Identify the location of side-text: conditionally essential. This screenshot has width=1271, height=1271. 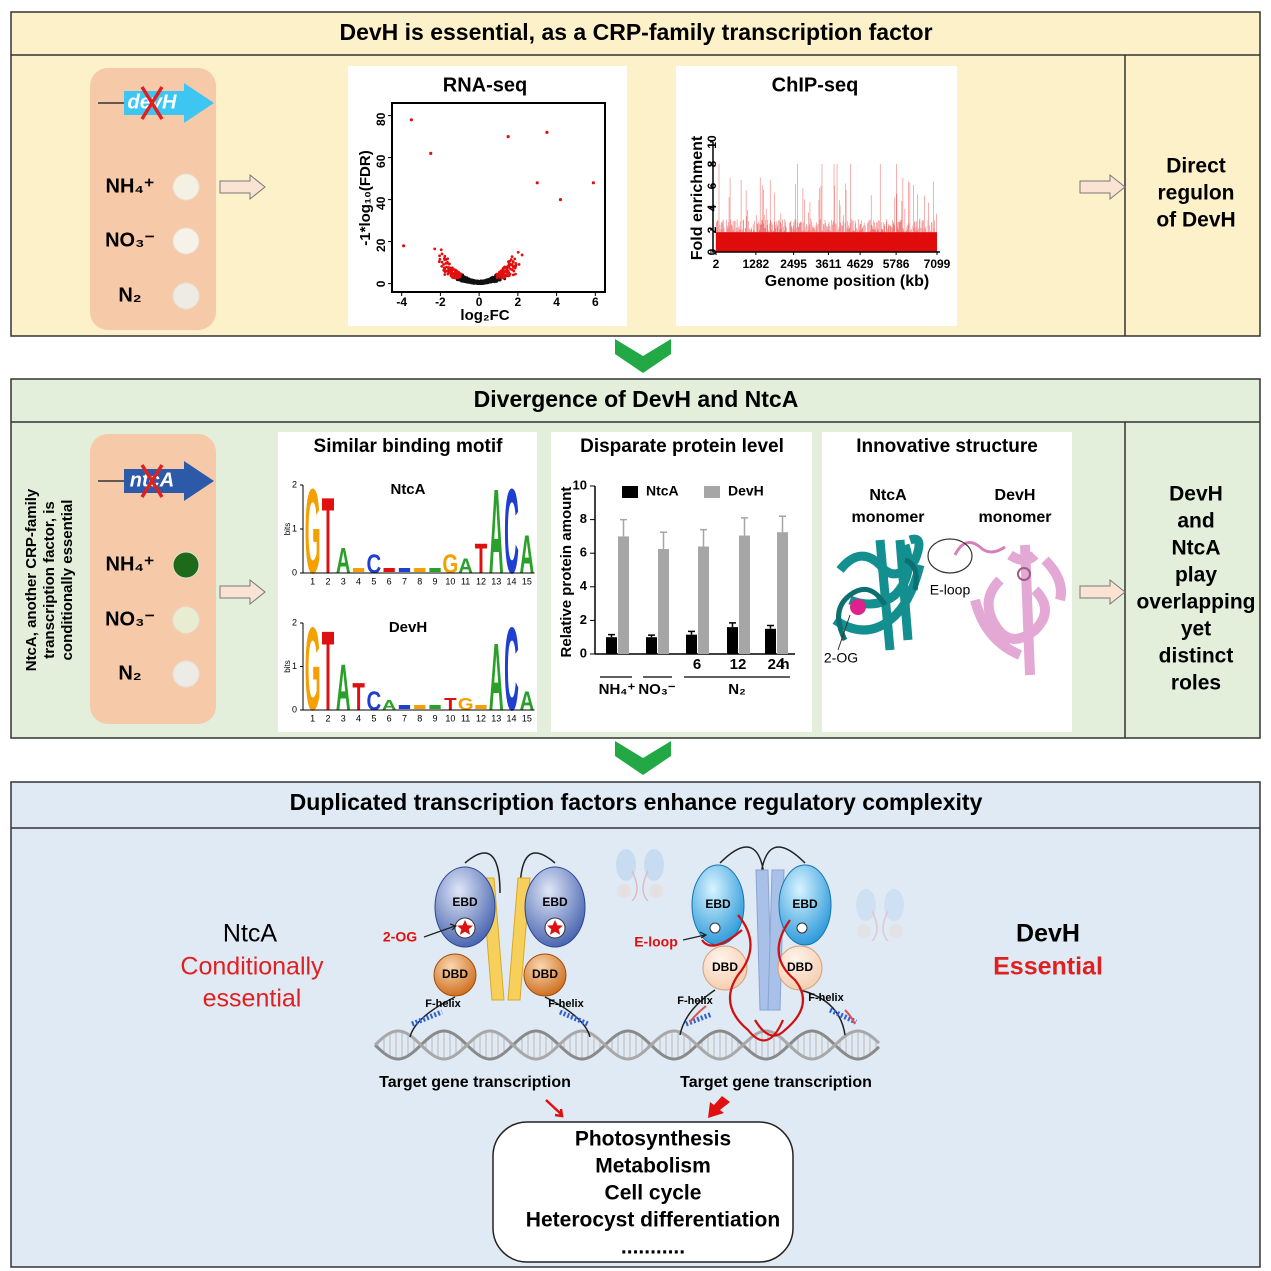
(67, 580).